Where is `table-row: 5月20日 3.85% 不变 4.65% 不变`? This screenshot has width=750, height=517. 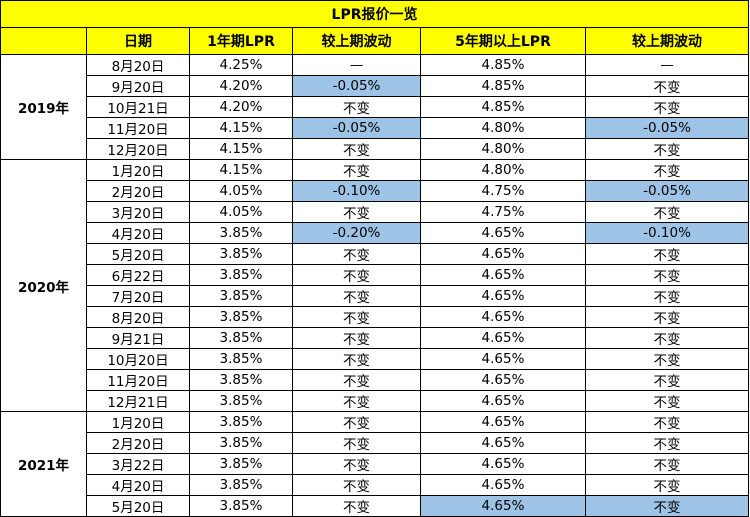
table-row: 5月20日 3.85% 不变 4.65% 不变 is located at coordinates (375, 506).